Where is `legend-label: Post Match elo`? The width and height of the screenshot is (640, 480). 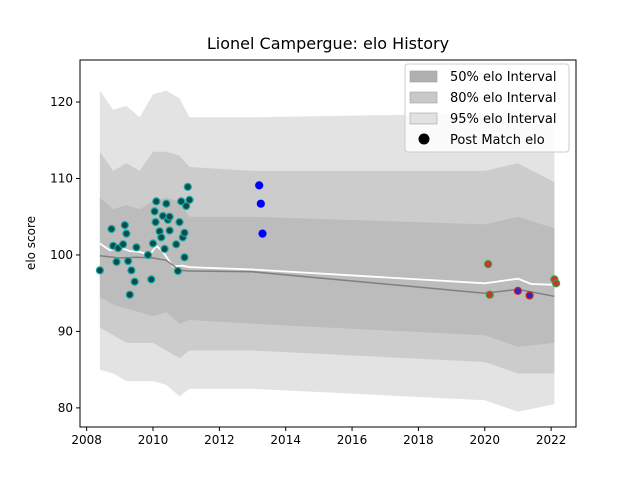 legend-label: Post Match elo is located at coordinates (497, 140).